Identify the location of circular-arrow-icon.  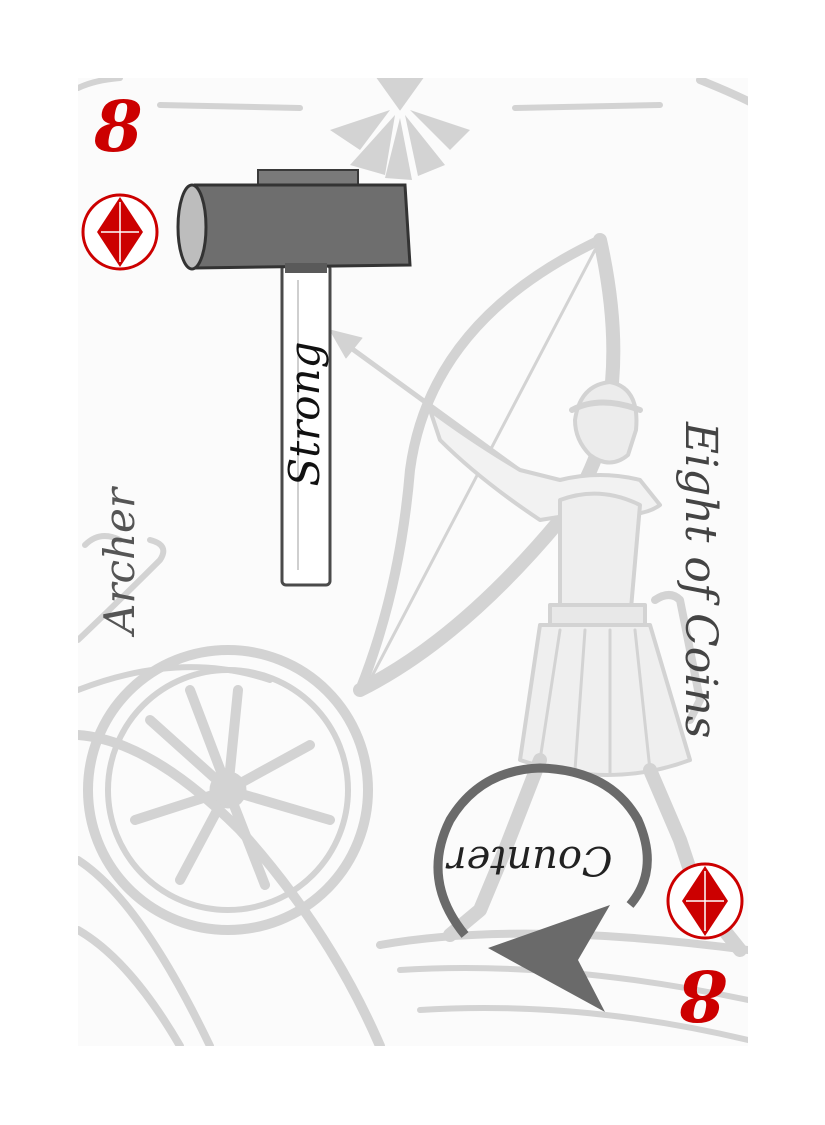
(542, 887).